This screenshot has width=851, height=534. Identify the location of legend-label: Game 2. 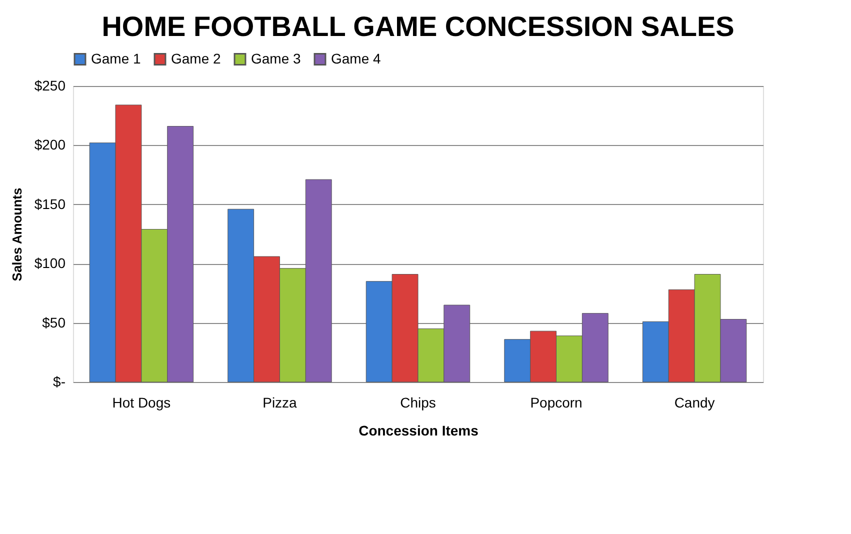
(196, 58).